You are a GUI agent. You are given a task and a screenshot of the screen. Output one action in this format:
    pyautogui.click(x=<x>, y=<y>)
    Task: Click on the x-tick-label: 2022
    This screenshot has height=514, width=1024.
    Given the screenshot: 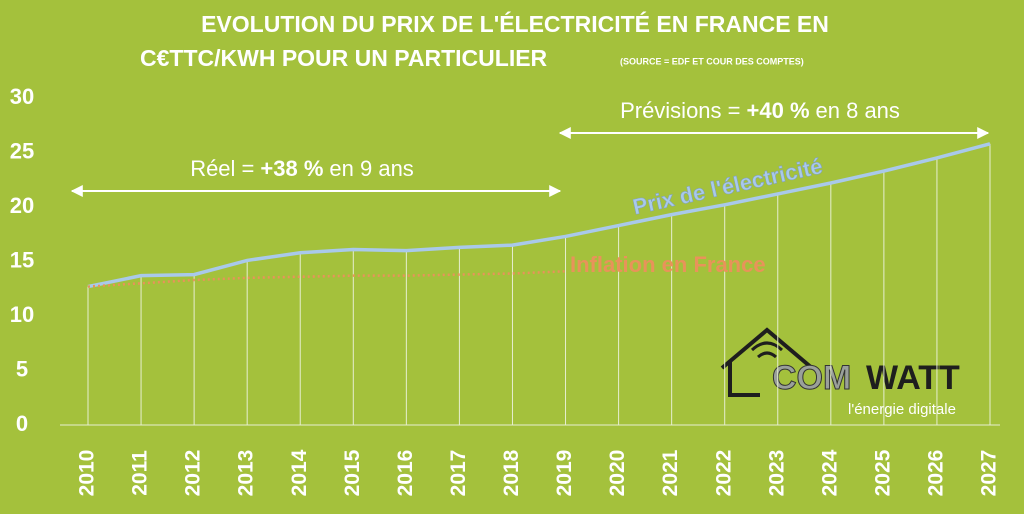 What is the action you would take?
    pyautogui.click(x=723, y=473)
    